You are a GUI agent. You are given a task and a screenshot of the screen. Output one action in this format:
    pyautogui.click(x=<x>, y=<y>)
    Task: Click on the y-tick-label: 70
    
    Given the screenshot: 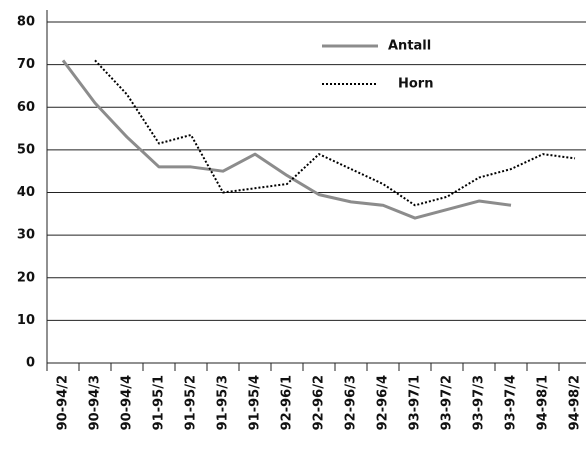 What is the action you would take?
    pyautogui.click(x=26, y=64)
    